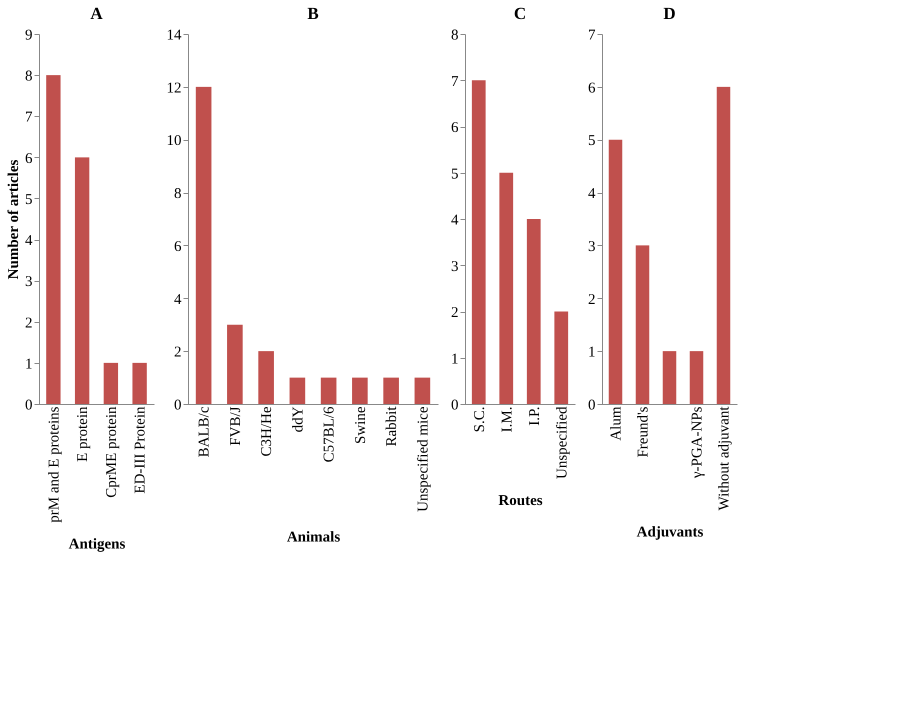 This screenshot has height=707, width=900. What do you see at coordinates (644, 432) in the screenshot?
I see `x-tick-label: Freund's` at bounding box center [644, 432].